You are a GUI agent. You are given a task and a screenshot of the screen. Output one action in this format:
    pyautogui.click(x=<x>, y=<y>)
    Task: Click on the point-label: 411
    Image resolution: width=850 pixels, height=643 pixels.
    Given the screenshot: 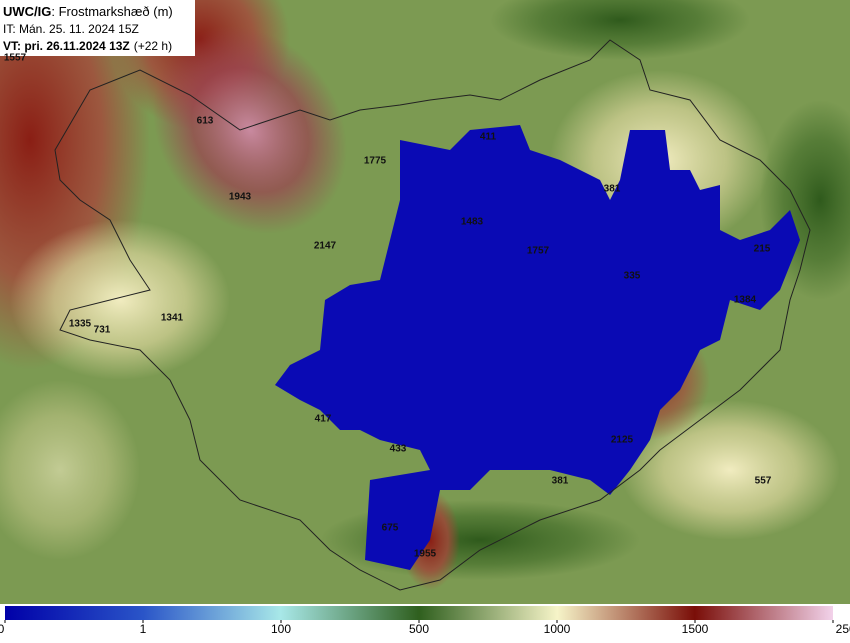 What is the action you would take?
    pyautogui.click(x=488, y=137)
    